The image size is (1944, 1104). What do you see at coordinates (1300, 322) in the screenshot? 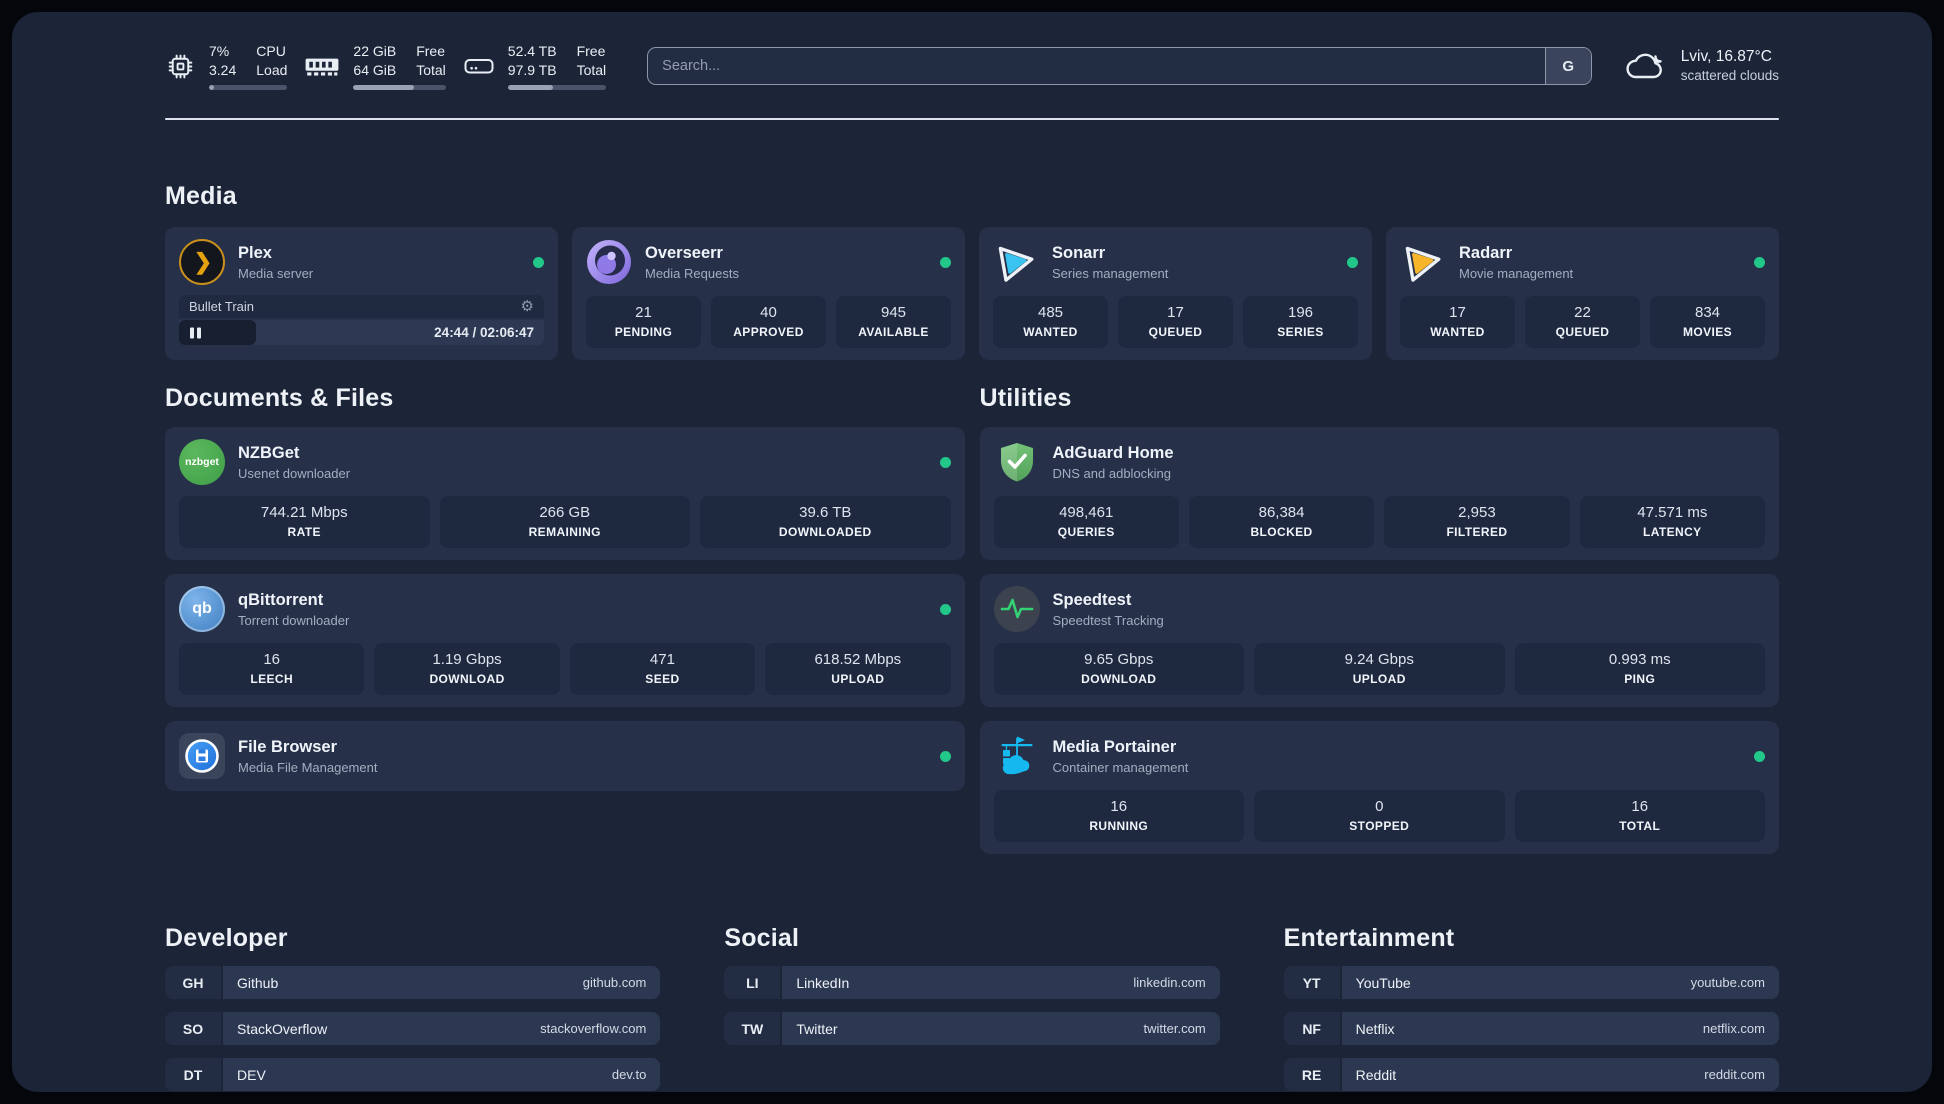
I see `stat-series: 196 SERIES` at bounding box center [1300, 322].